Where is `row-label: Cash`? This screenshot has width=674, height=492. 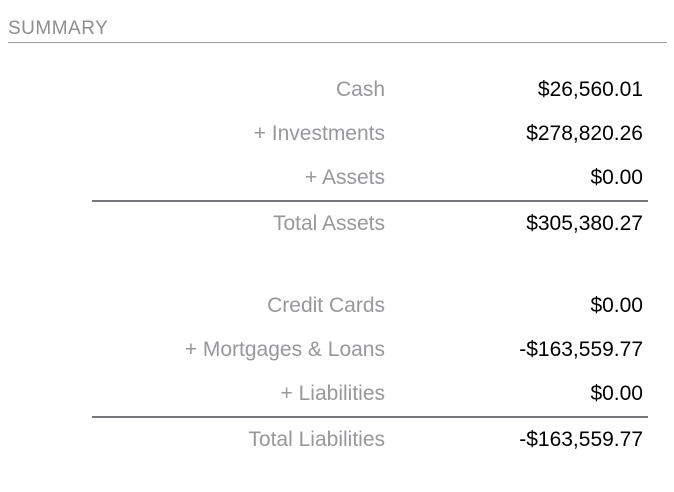 row-label: Cash is located at coordinates (360, 89).